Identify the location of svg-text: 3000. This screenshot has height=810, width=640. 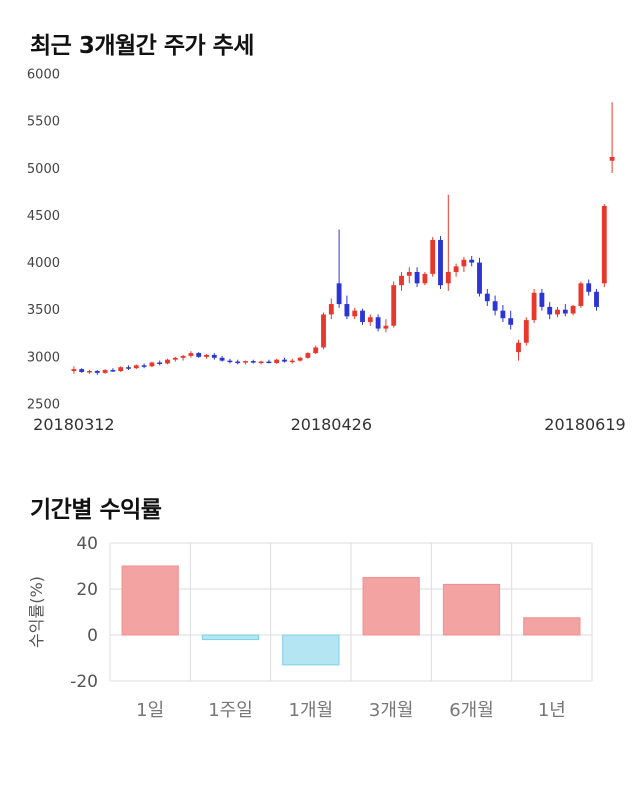
(43, 357).